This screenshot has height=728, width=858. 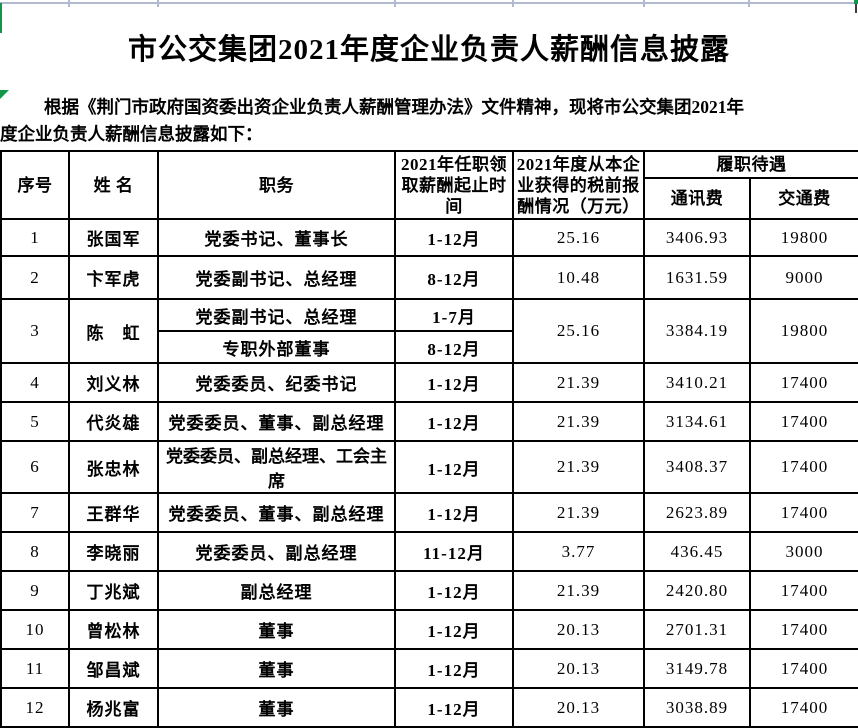 I want to click on cell-pay: 3.77, so click(x=578, y=551).